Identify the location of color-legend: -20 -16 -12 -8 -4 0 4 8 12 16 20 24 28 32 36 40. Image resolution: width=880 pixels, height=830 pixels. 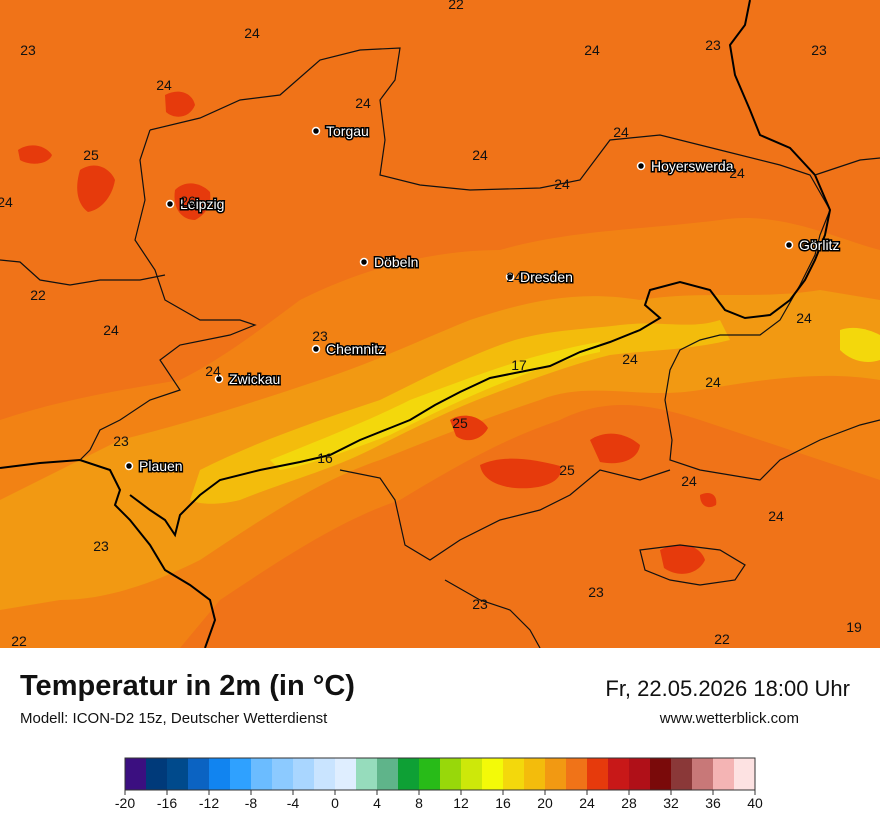
(439, 784).